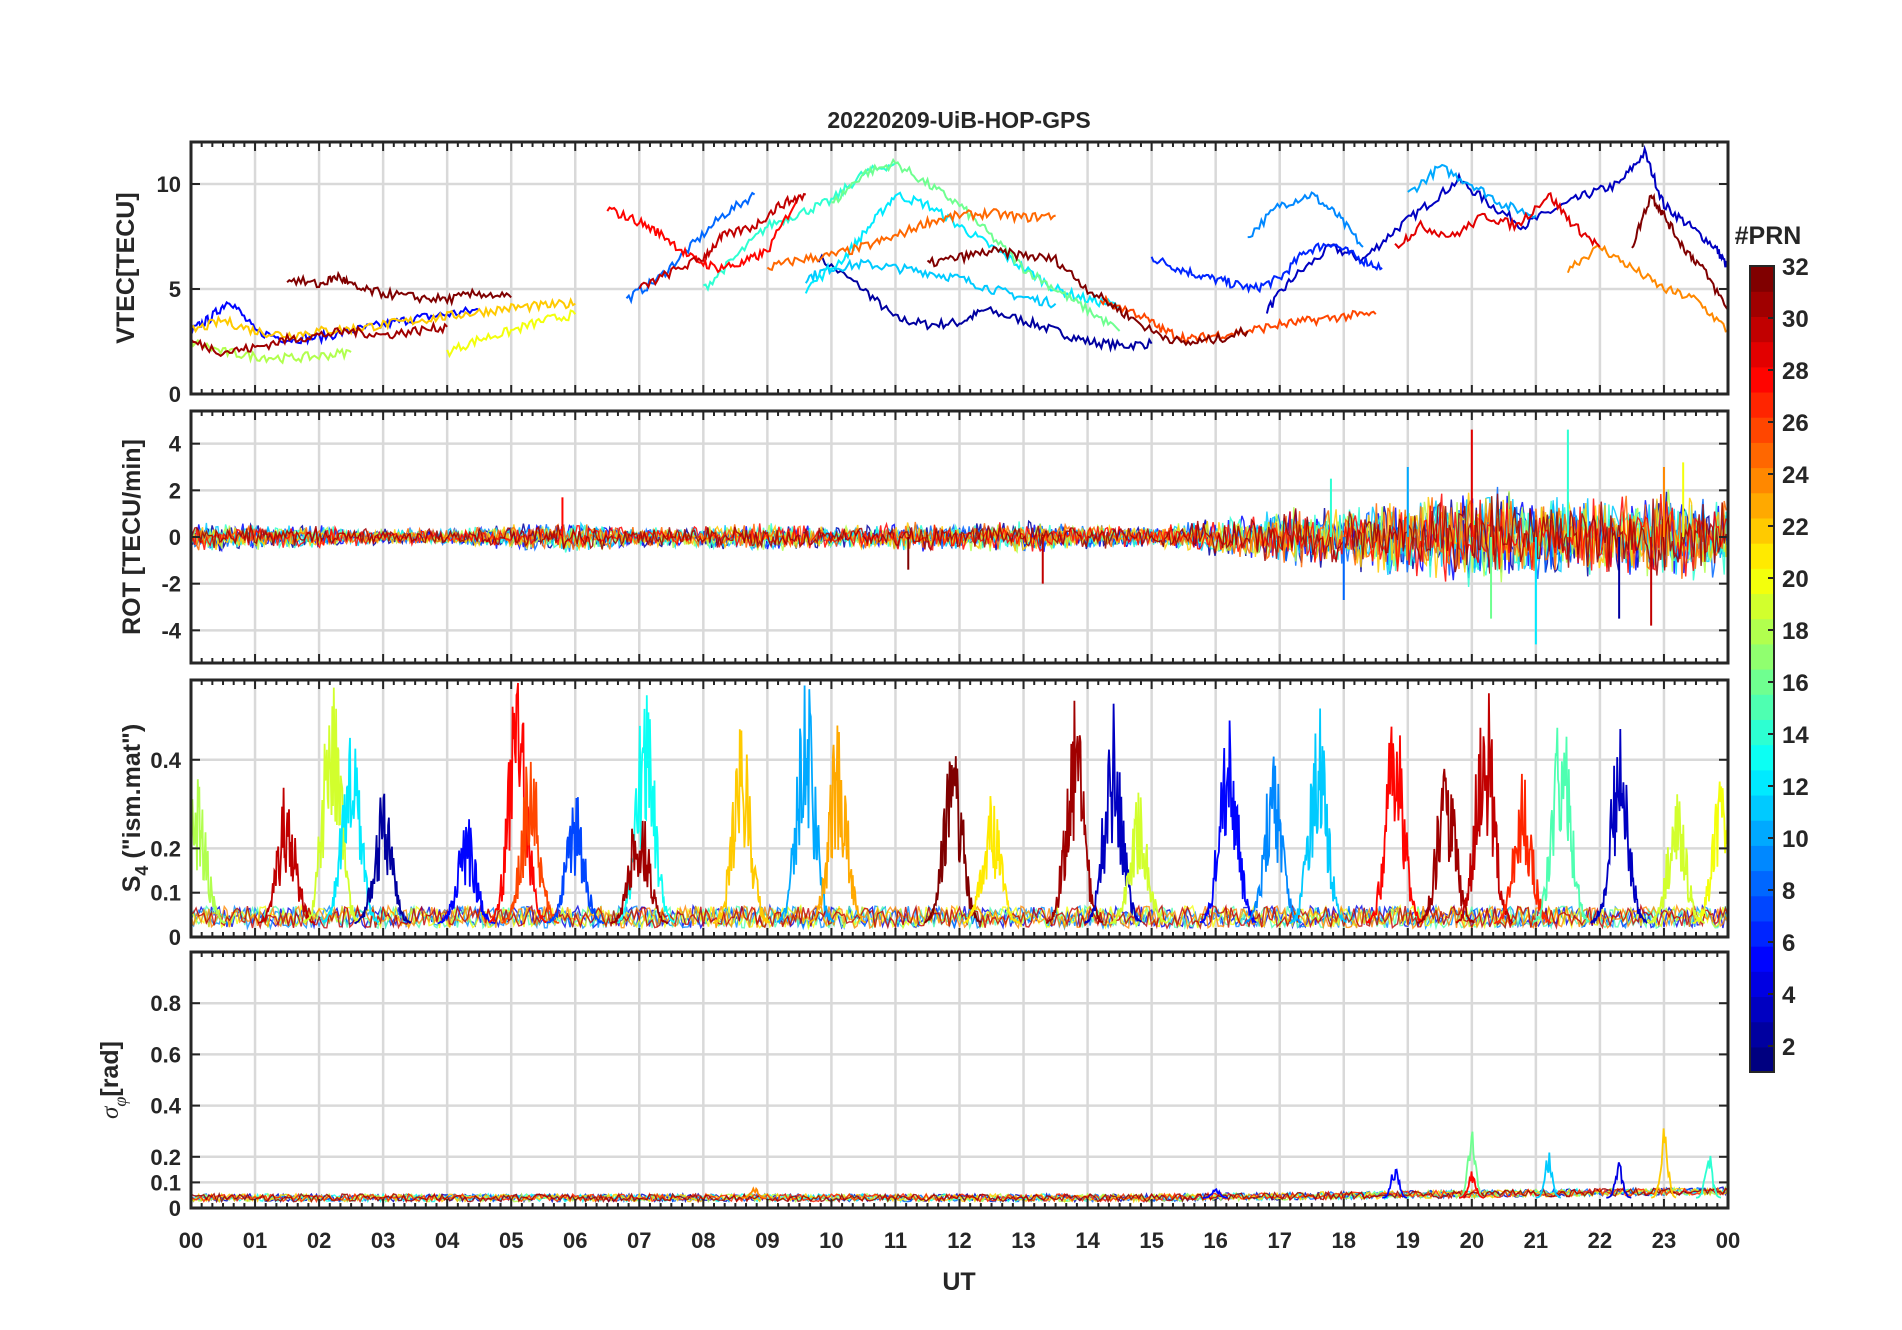 This screenshot has width=1902, height=1330. What do you see at coordinates (1795, 371) in the screenshot?
I see `colorbar-tick-label: 28` at bounding box center [1795, 371].